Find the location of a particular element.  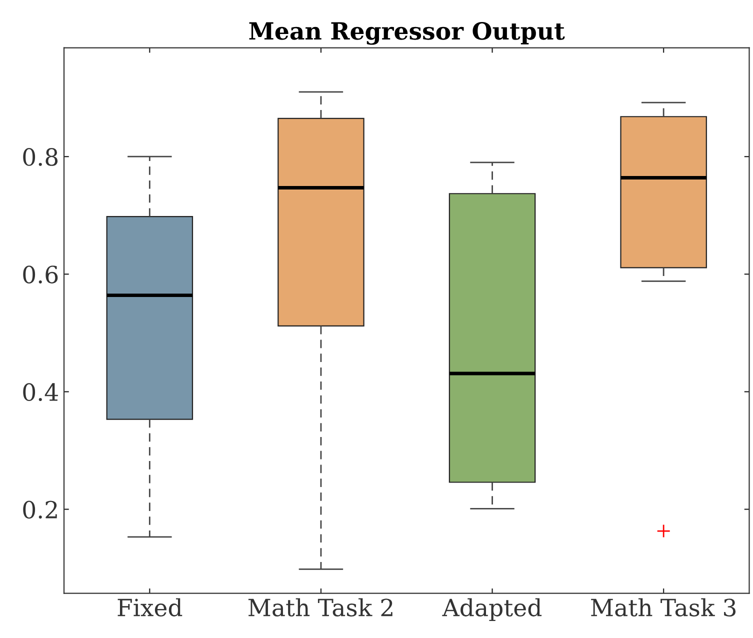

x-tick-label: Adapted is located at coordinates (492, 610).